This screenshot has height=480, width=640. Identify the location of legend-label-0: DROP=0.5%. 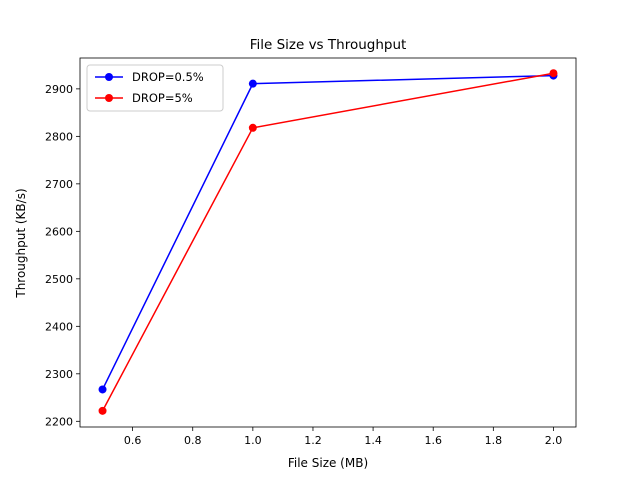
(168, 77).